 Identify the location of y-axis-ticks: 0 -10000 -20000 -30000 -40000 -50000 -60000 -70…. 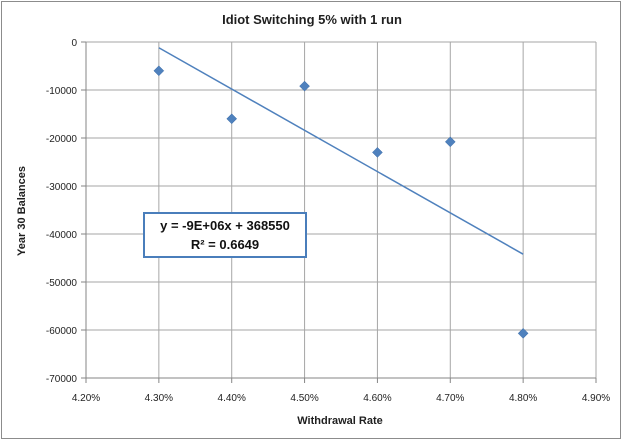
(62, 211).